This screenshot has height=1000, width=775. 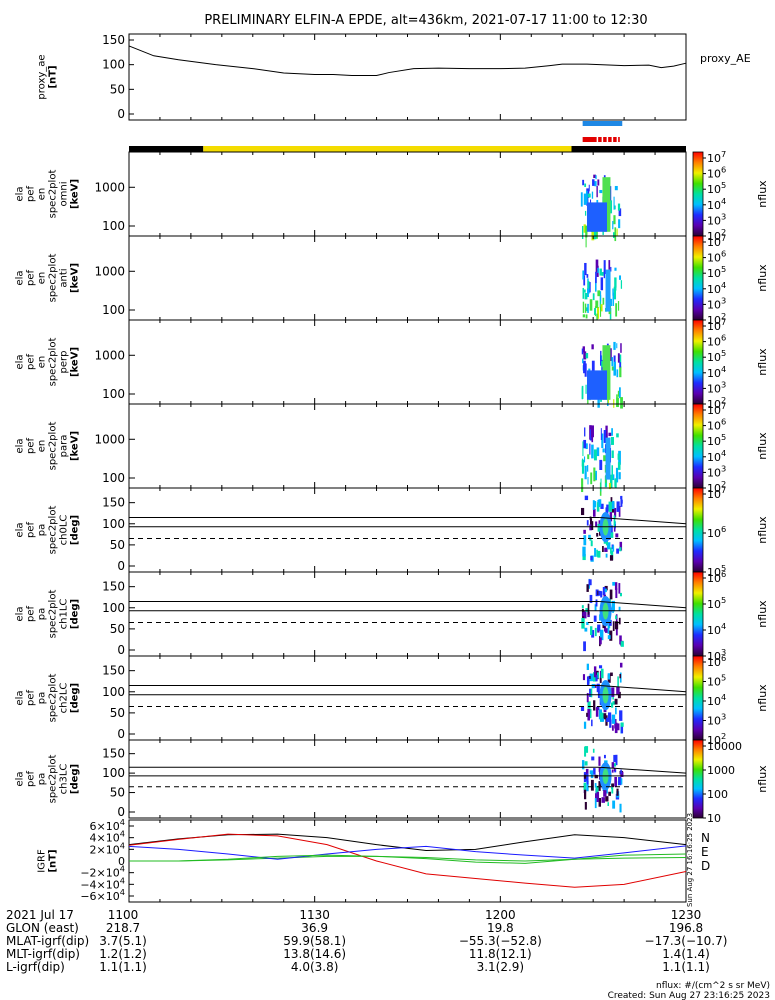 I want to click on y-tick-label: 50, so click(x=117, y=713).